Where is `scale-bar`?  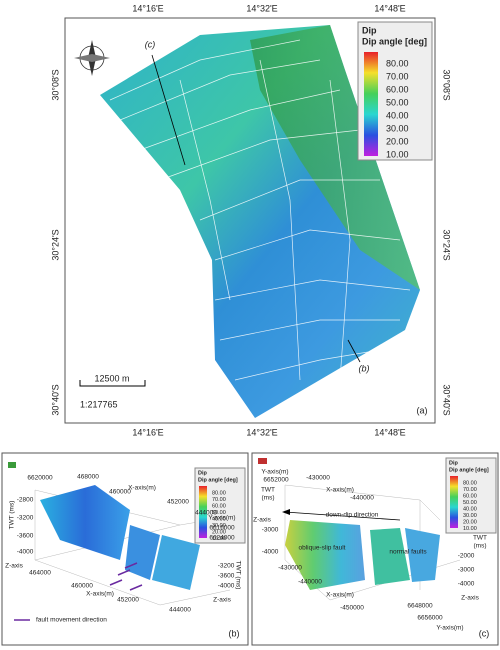 scale-bar is located at coordinates (112, 383).